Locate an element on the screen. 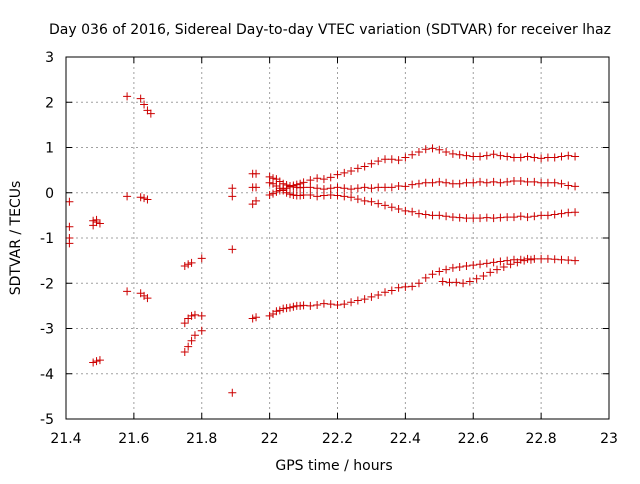  x-tick-label: 23 is located at coordinates (609, 439).